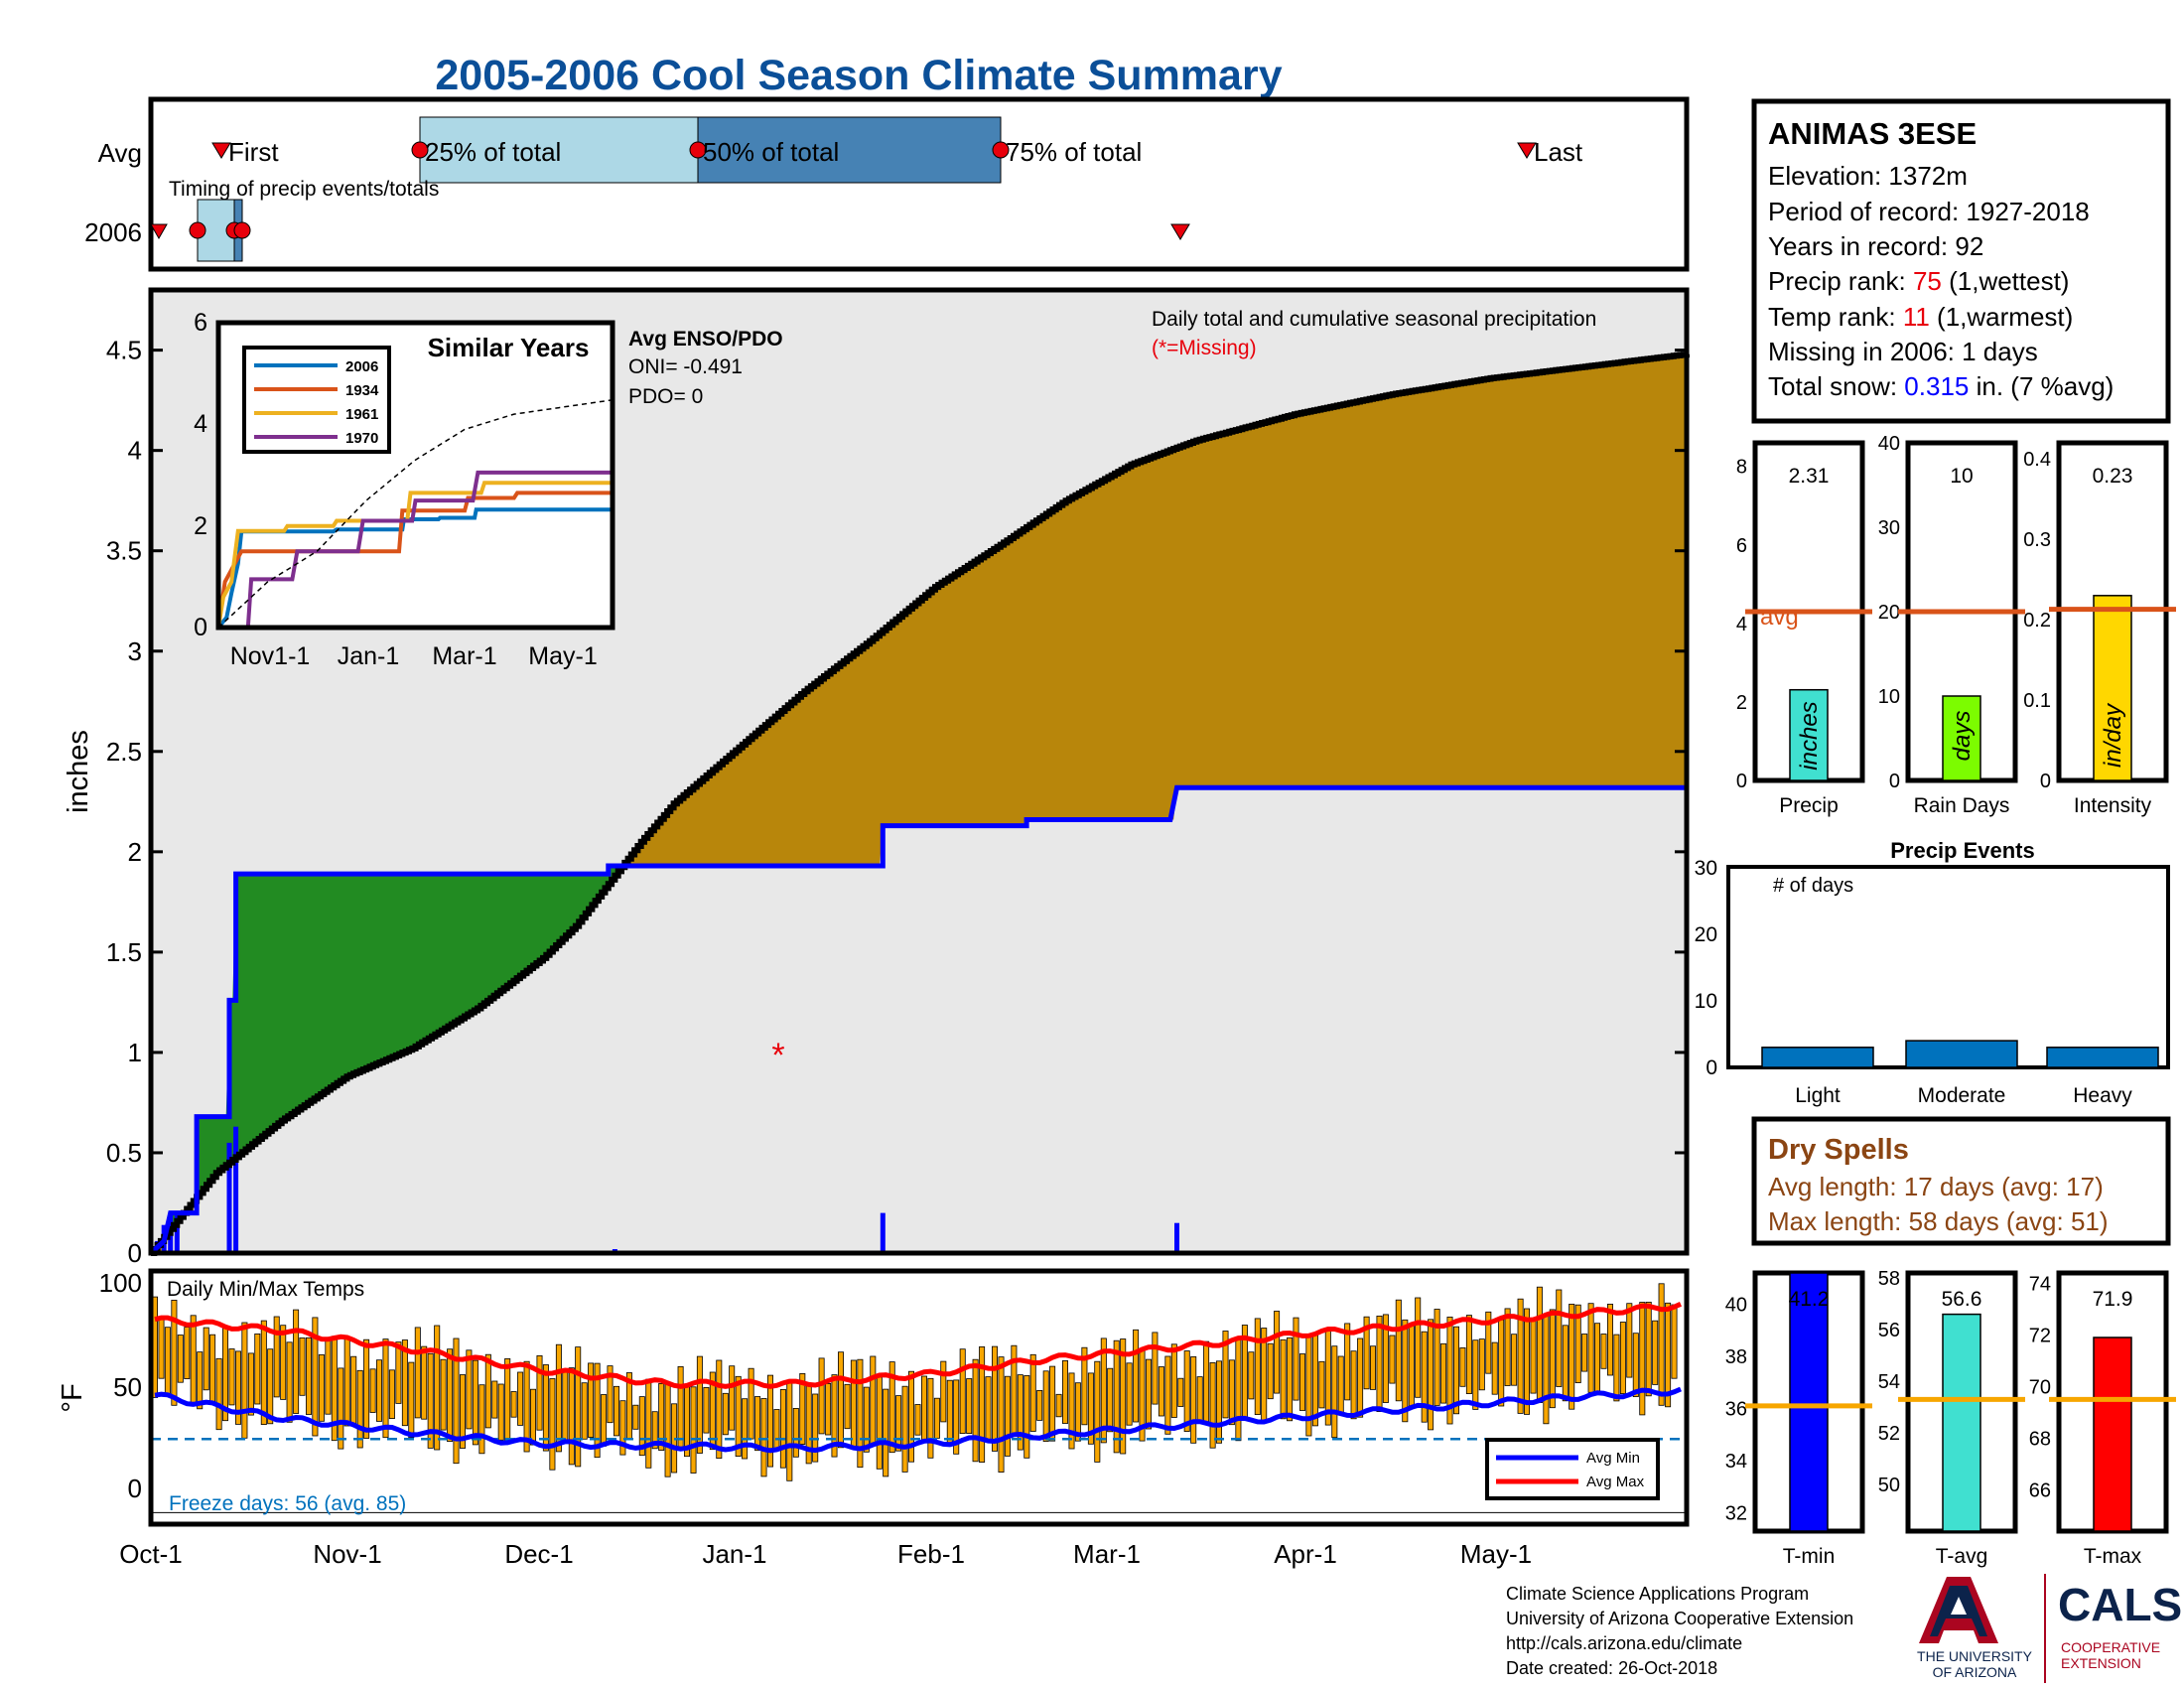 Image resolution: width=2184 pixels, height=1688 pixels. I want to click on timing-note: Timing of precip events/totals, so click(304, 189).